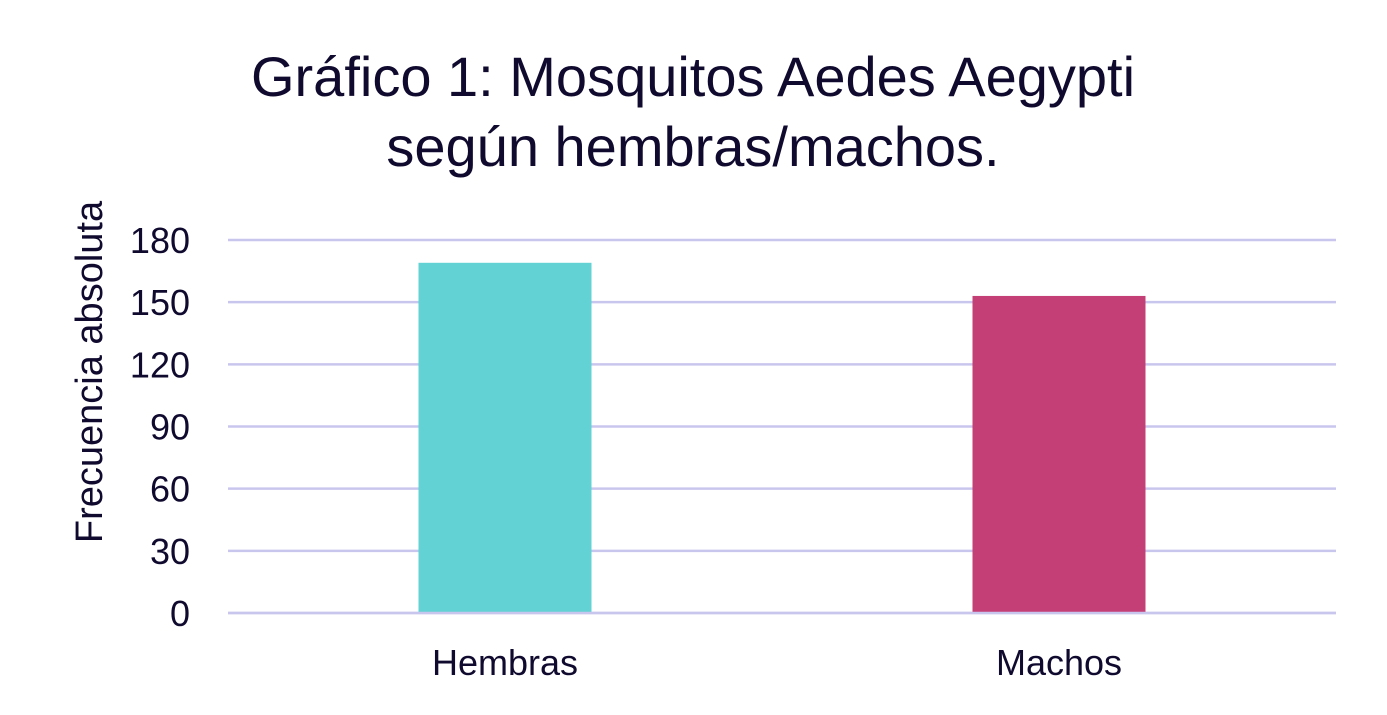  What do you see at coordinates (170, 427) in the screenshot?
I see `y-tick-label: 90` at bounding box center [170, 427].